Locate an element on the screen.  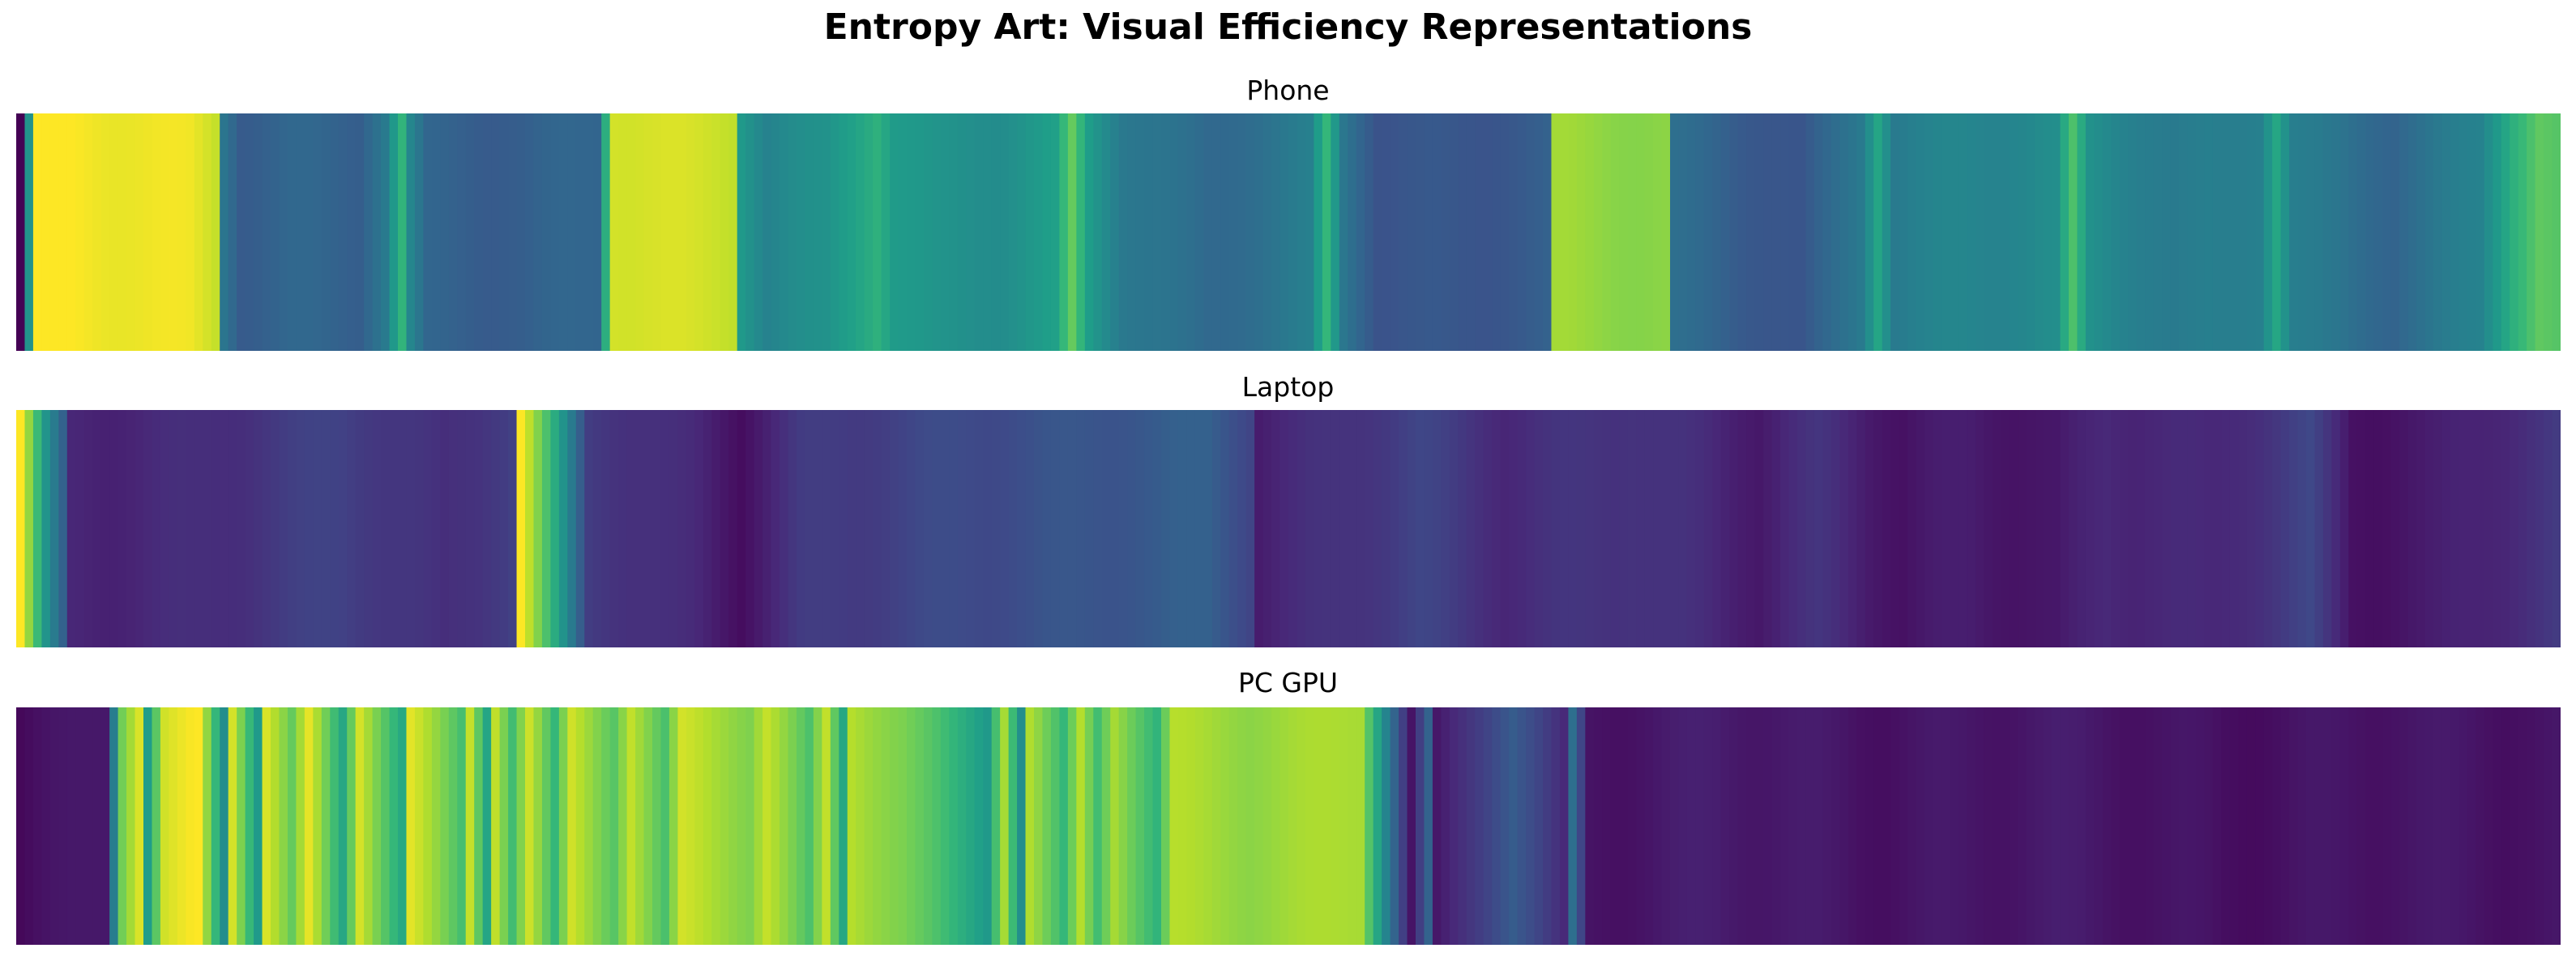
panel-title-pc-gpu: PC GPU is located at coordinates (1288, 682).